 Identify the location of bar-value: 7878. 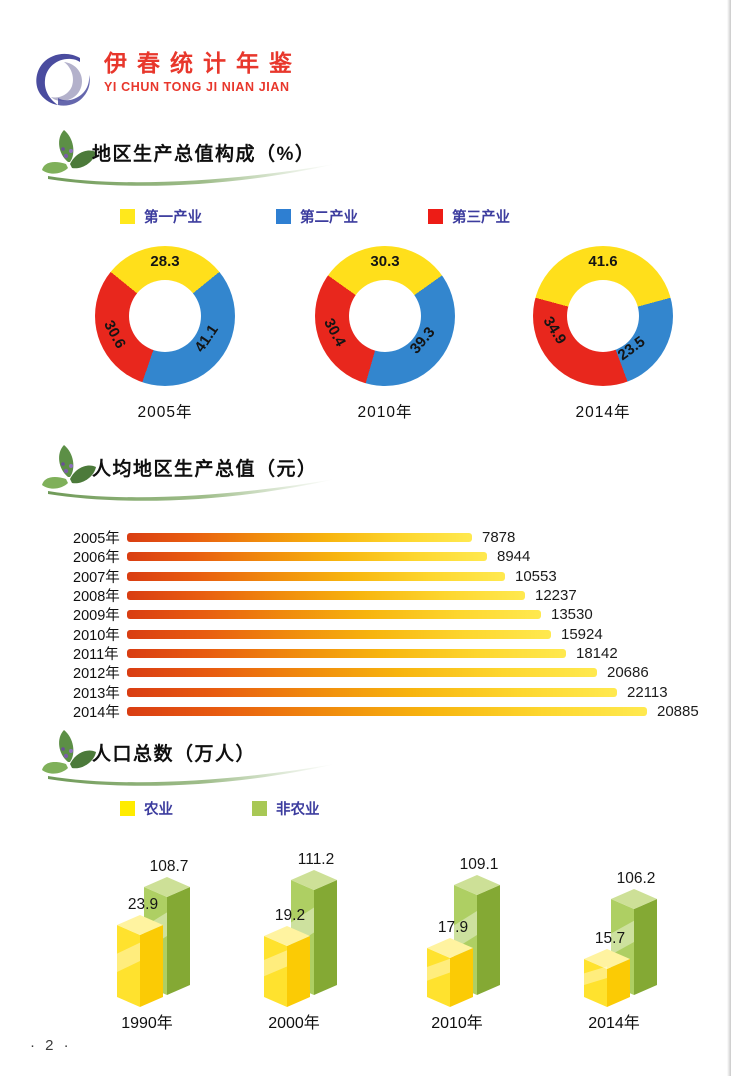
(499, 538).